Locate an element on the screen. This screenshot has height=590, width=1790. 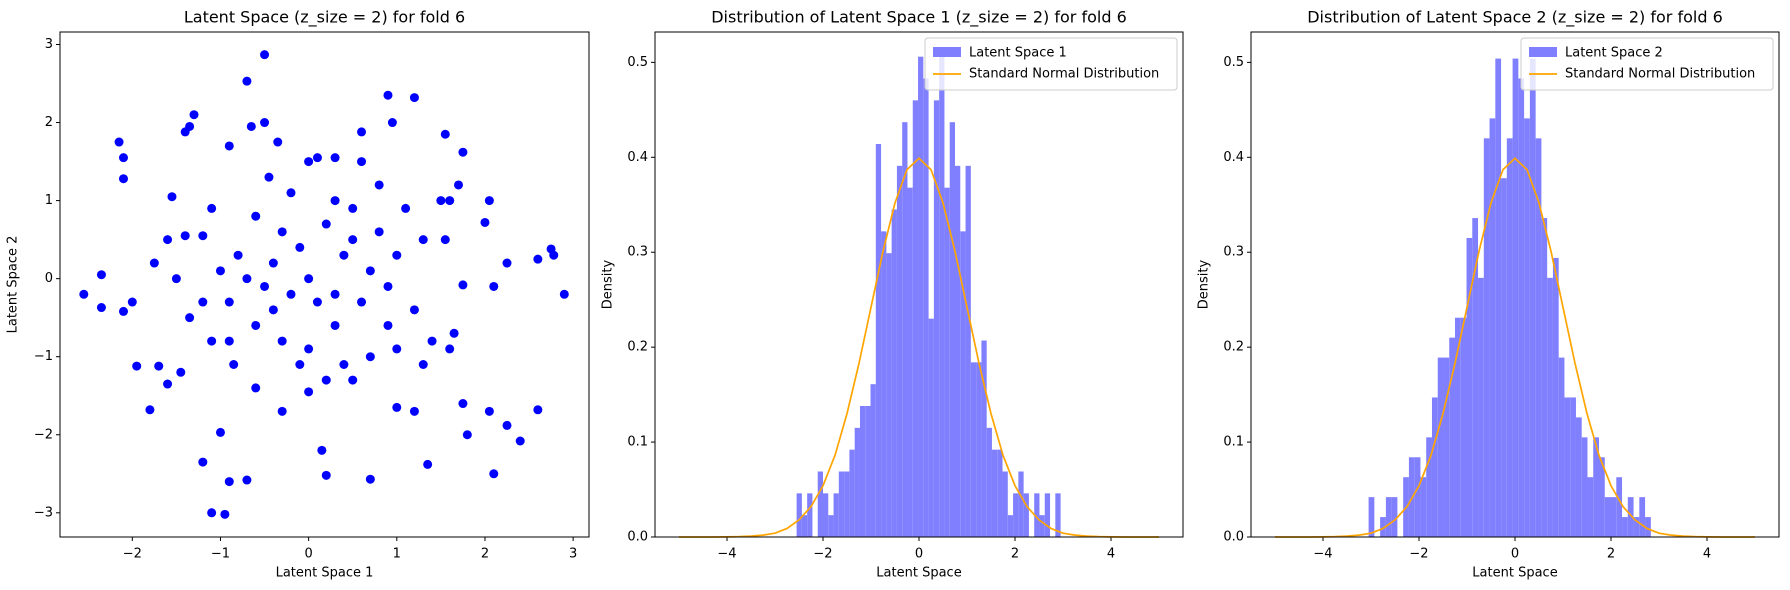
chart-title: Latent Space (z_size = 2) for fold 6 is located at coordinates (324, 18).